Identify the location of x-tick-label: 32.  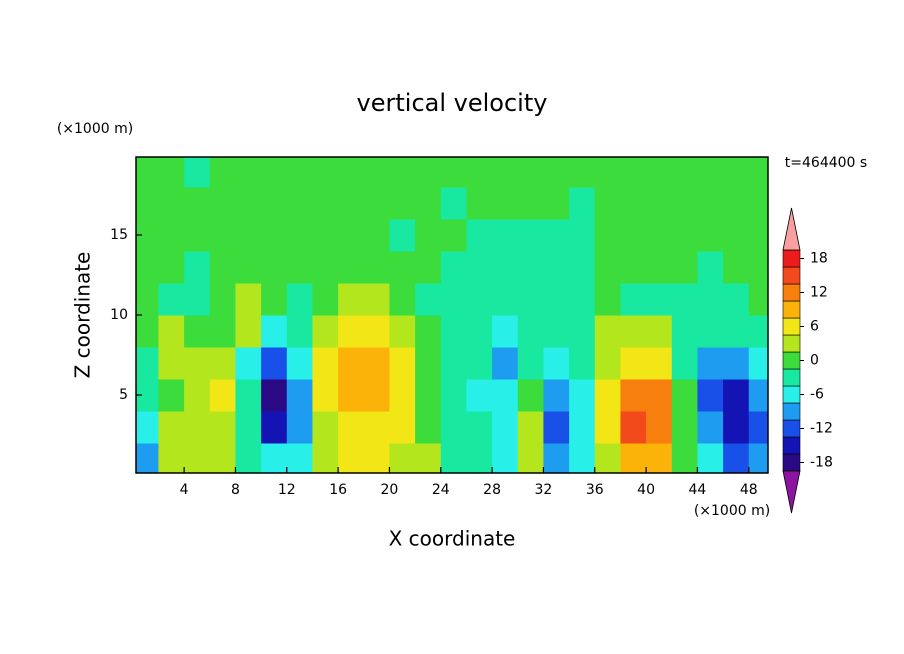
(544, 490).